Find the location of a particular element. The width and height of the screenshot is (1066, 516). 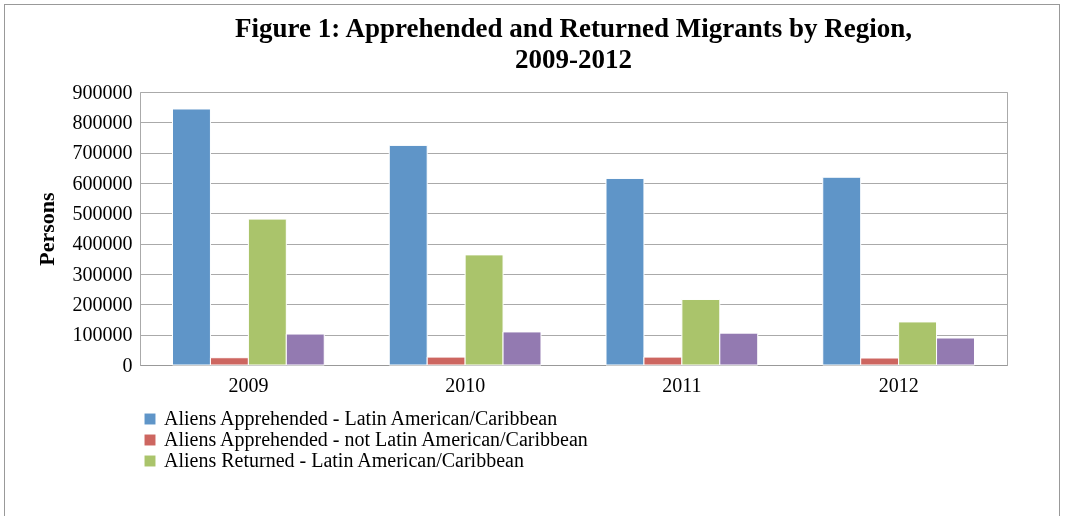

legend-label: Aliens Apprehended - Latin American/Caribbean is located at coordinates (361, 418).